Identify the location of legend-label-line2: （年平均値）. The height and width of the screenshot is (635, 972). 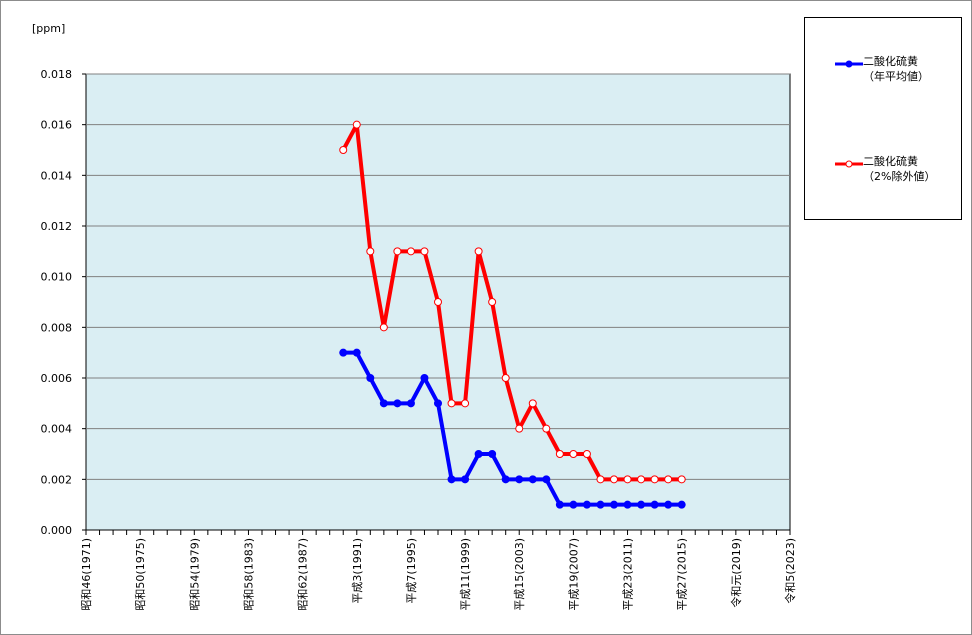
(896, 76).